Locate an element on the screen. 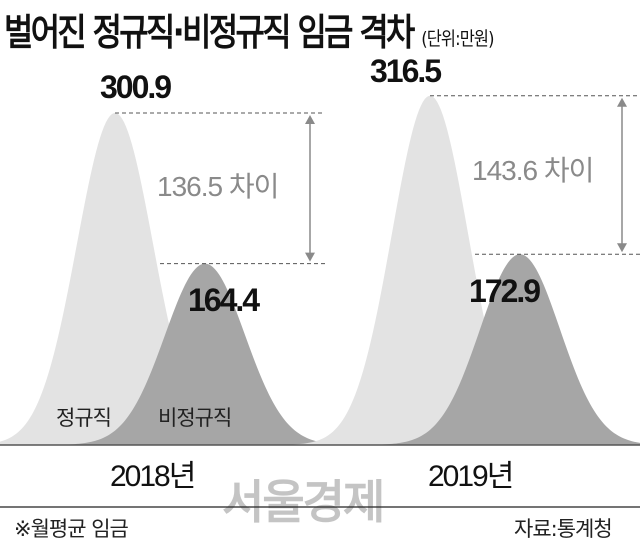 The height and width of the screenshot is (546, 640). chart-title: 벌어진 정규직·비정규직 임금 격차 (단위:만원) is located at coordinates (249, 29).